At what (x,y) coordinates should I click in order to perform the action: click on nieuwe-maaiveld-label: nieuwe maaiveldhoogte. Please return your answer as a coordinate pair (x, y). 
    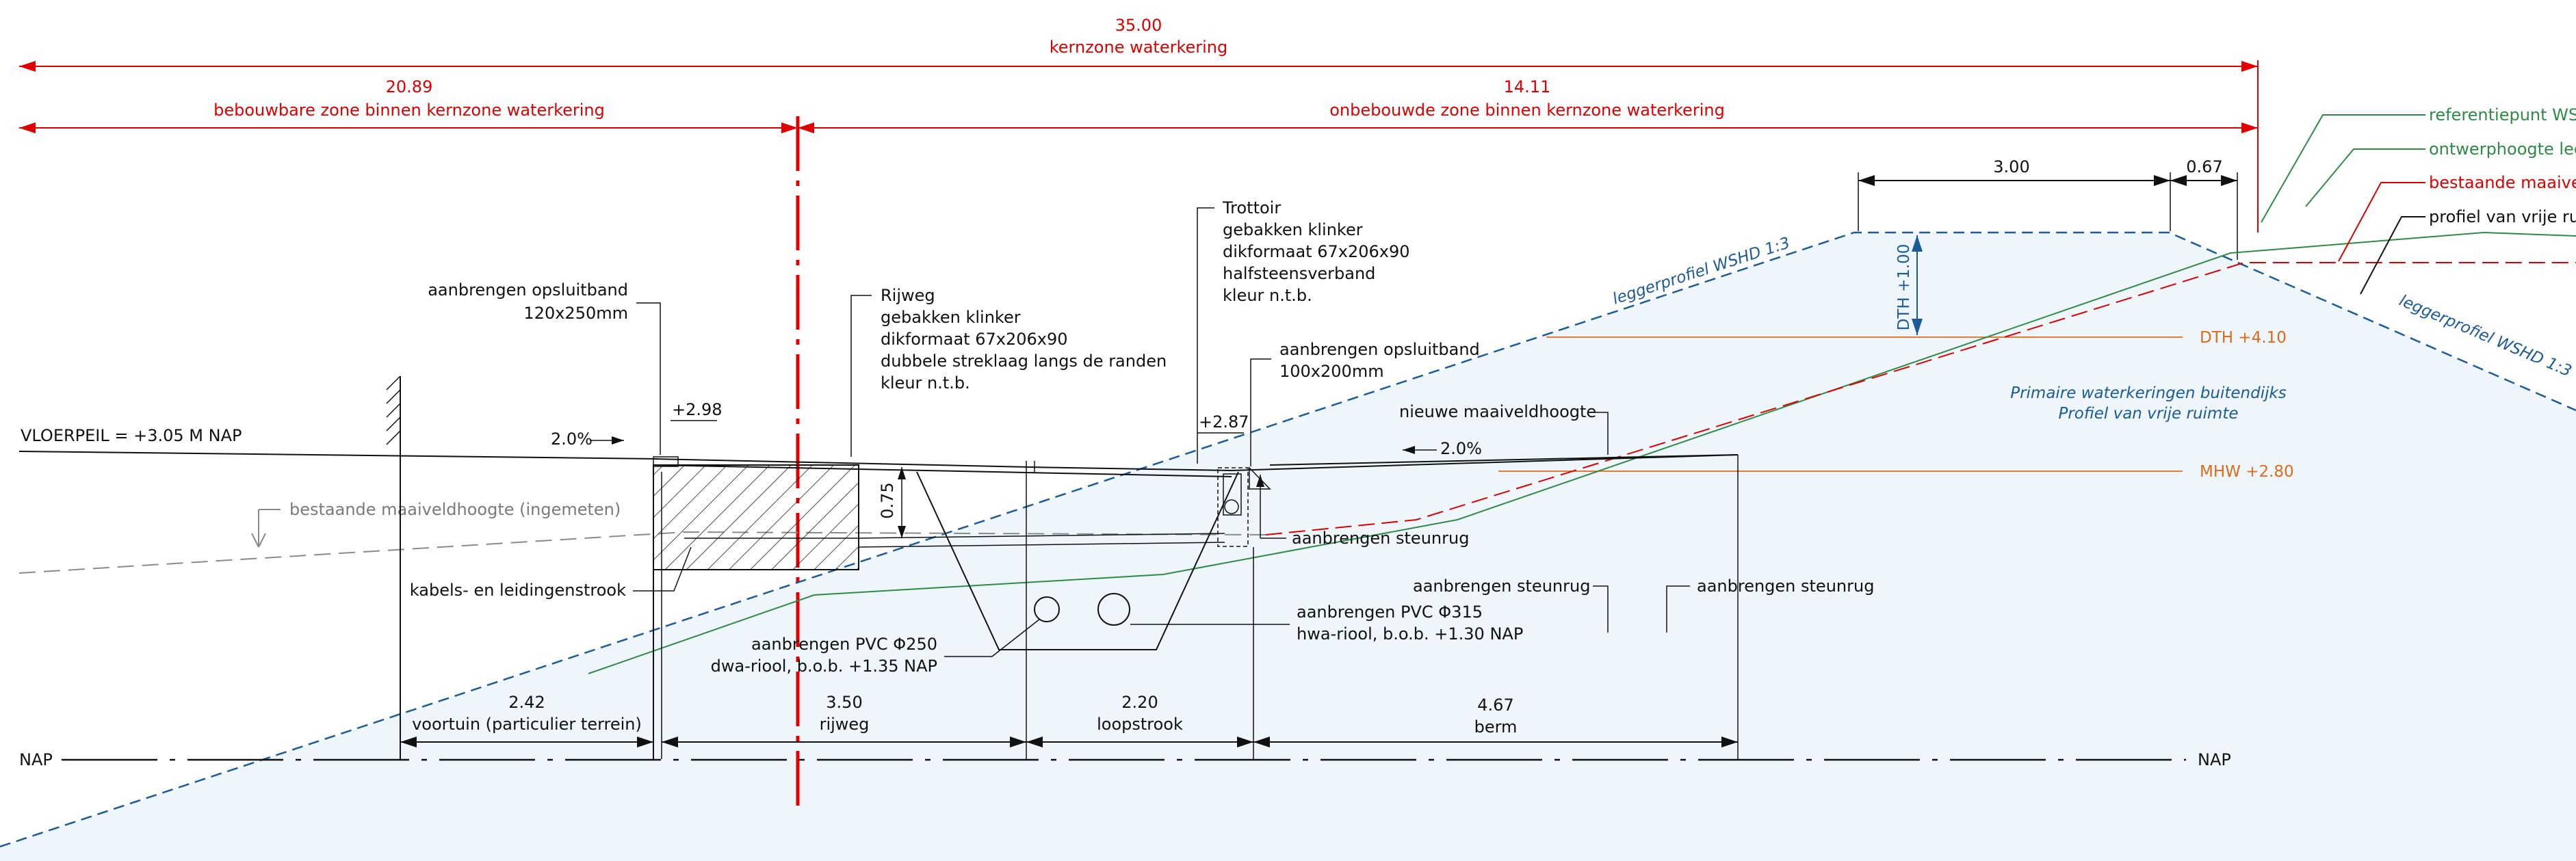
    Looking at the image, I should click on (1497, 411).